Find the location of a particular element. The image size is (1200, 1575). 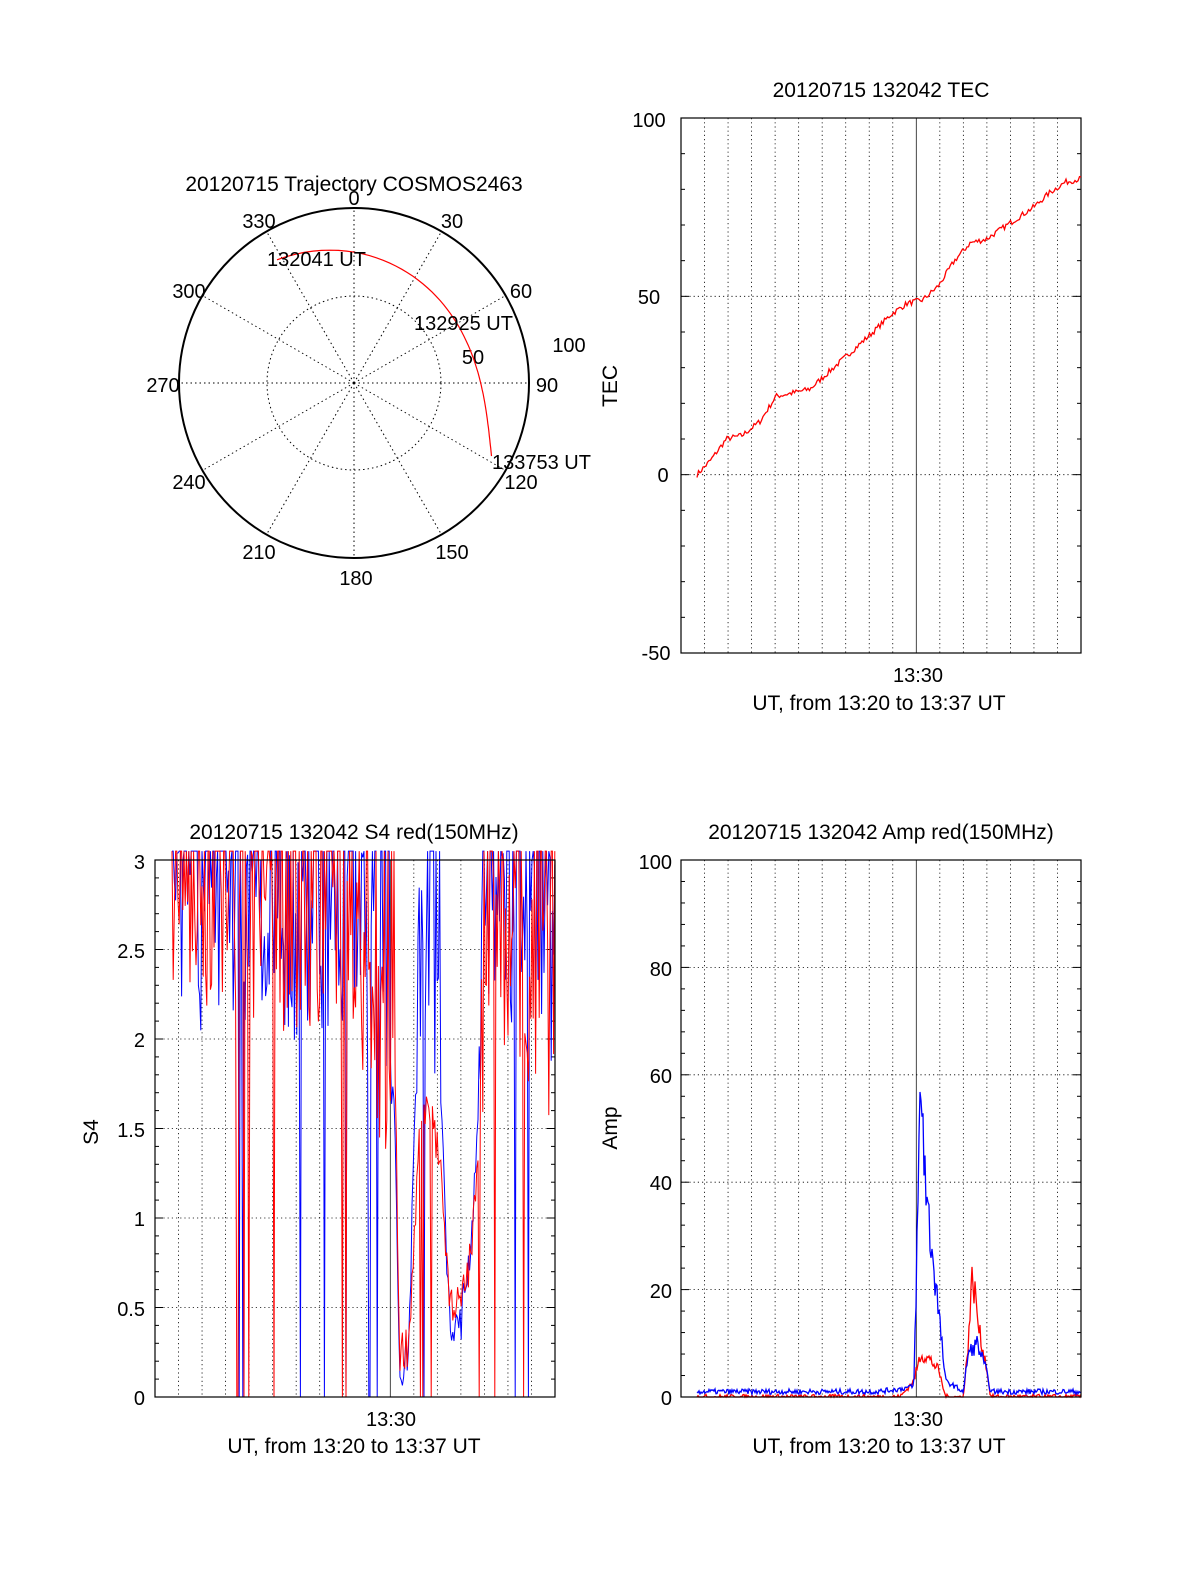

polar-azimuth-label-180: 180 is located at coordinates (355, 579).